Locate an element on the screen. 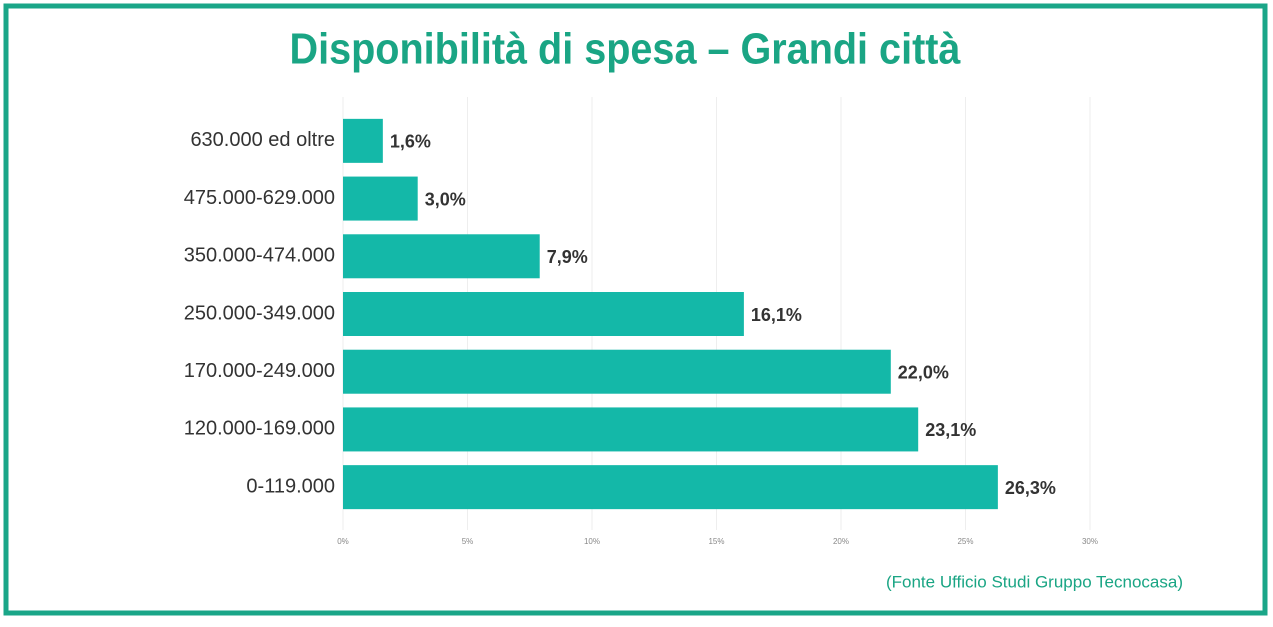  y-tick-label: 250.000-349.000 is located at coordinates (259, 313).